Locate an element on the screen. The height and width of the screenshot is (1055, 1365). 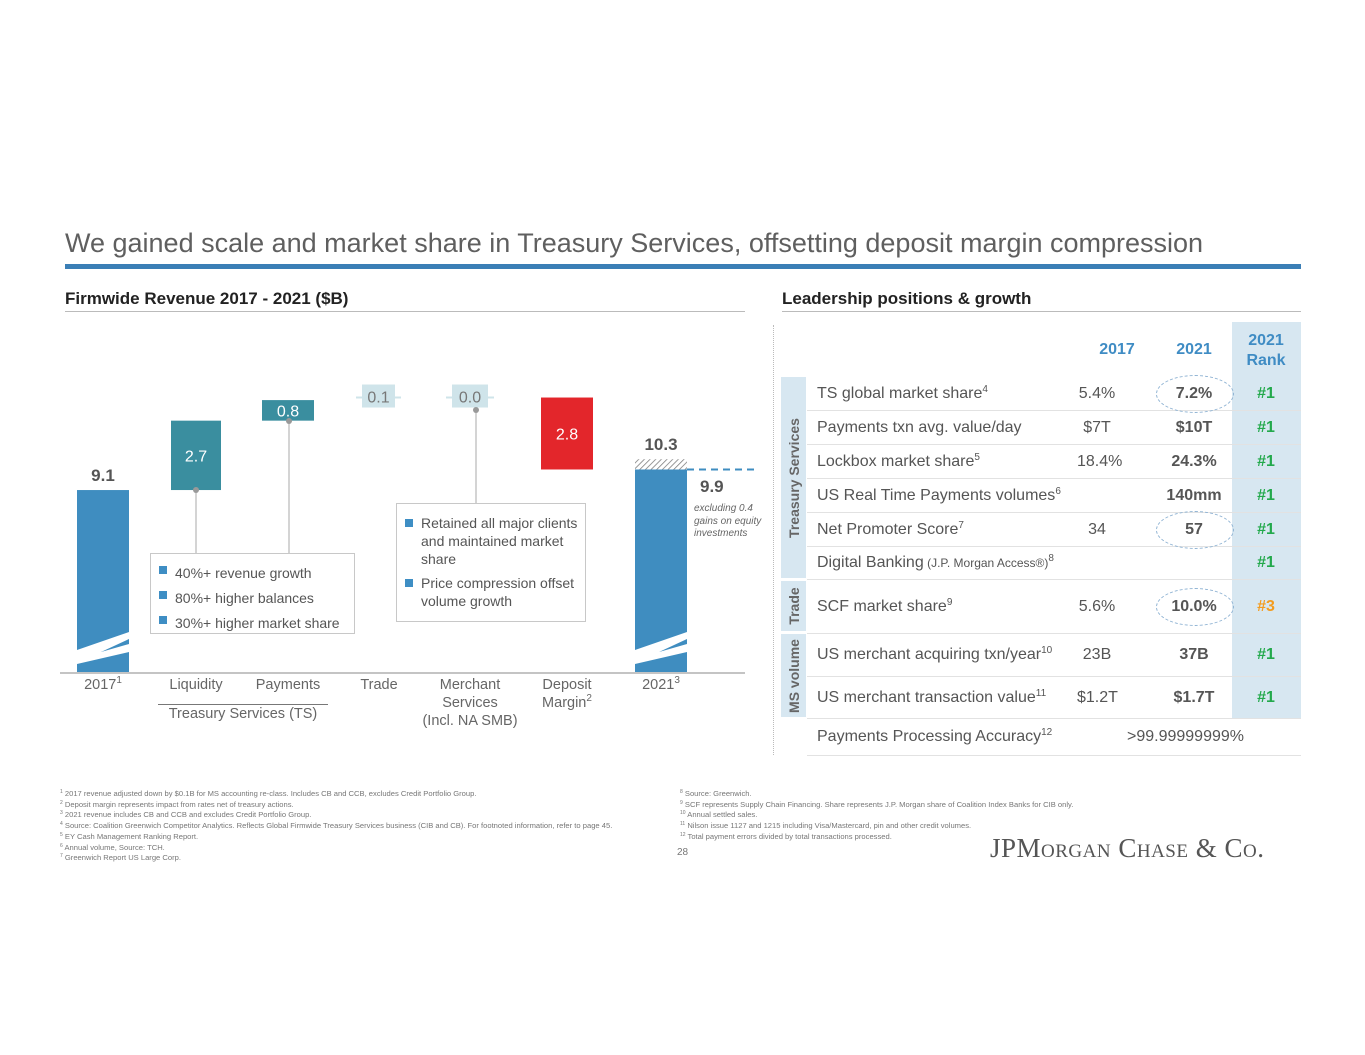
data-label: 0.8 is located at coordinates (288, 411).